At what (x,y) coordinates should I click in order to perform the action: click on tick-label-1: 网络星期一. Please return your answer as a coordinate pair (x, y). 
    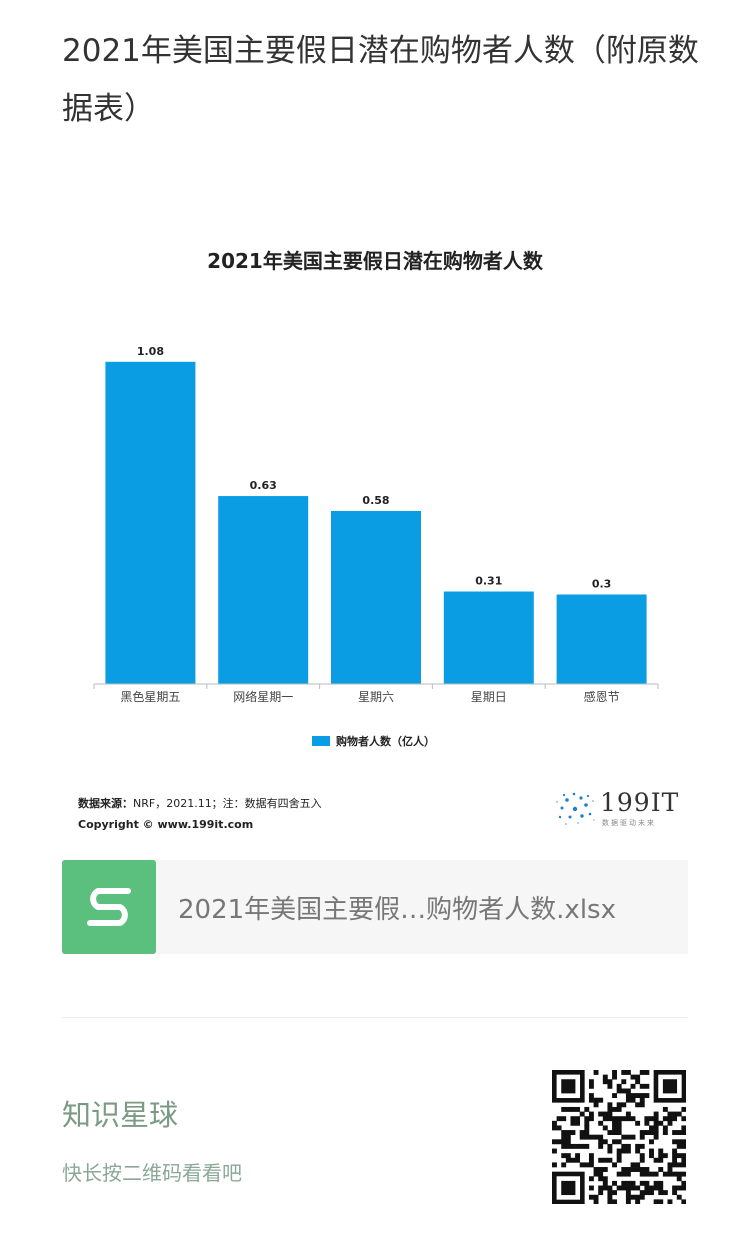
    Looking at the image, I should click on (263, 696).